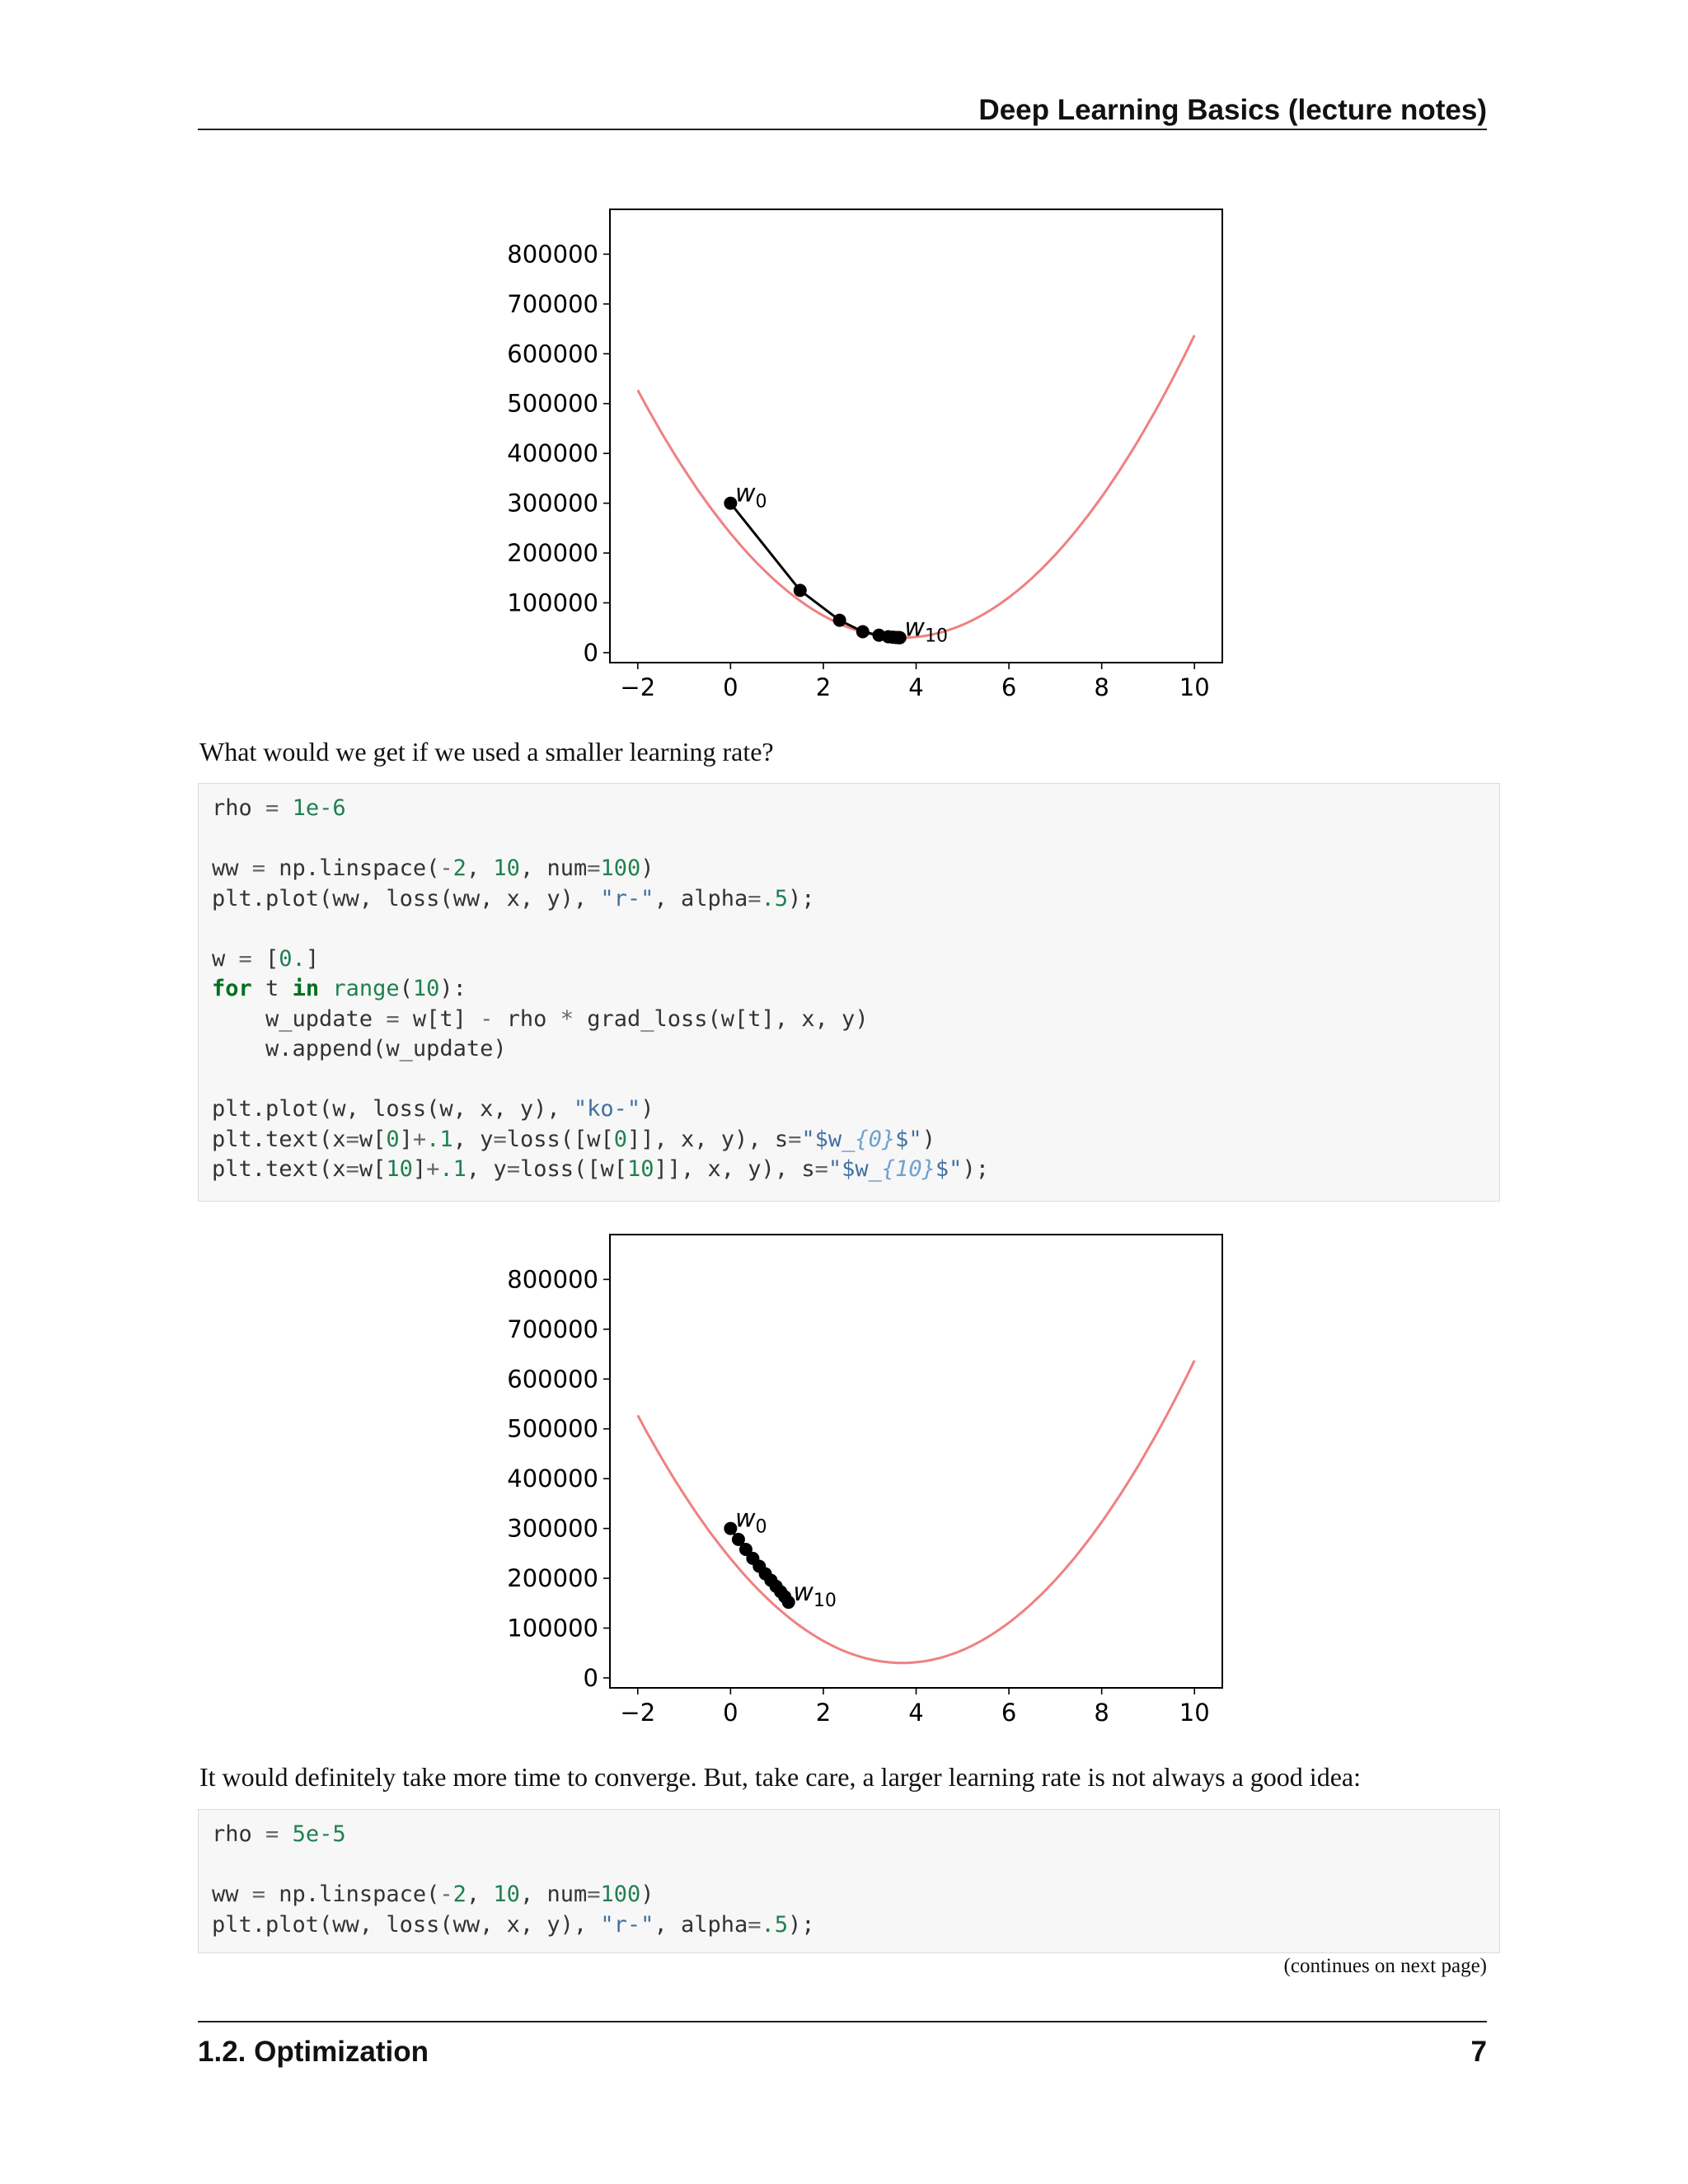 This screenshot has width=1688, height=2184. I want to click on iterates-line, so click(814, 571).